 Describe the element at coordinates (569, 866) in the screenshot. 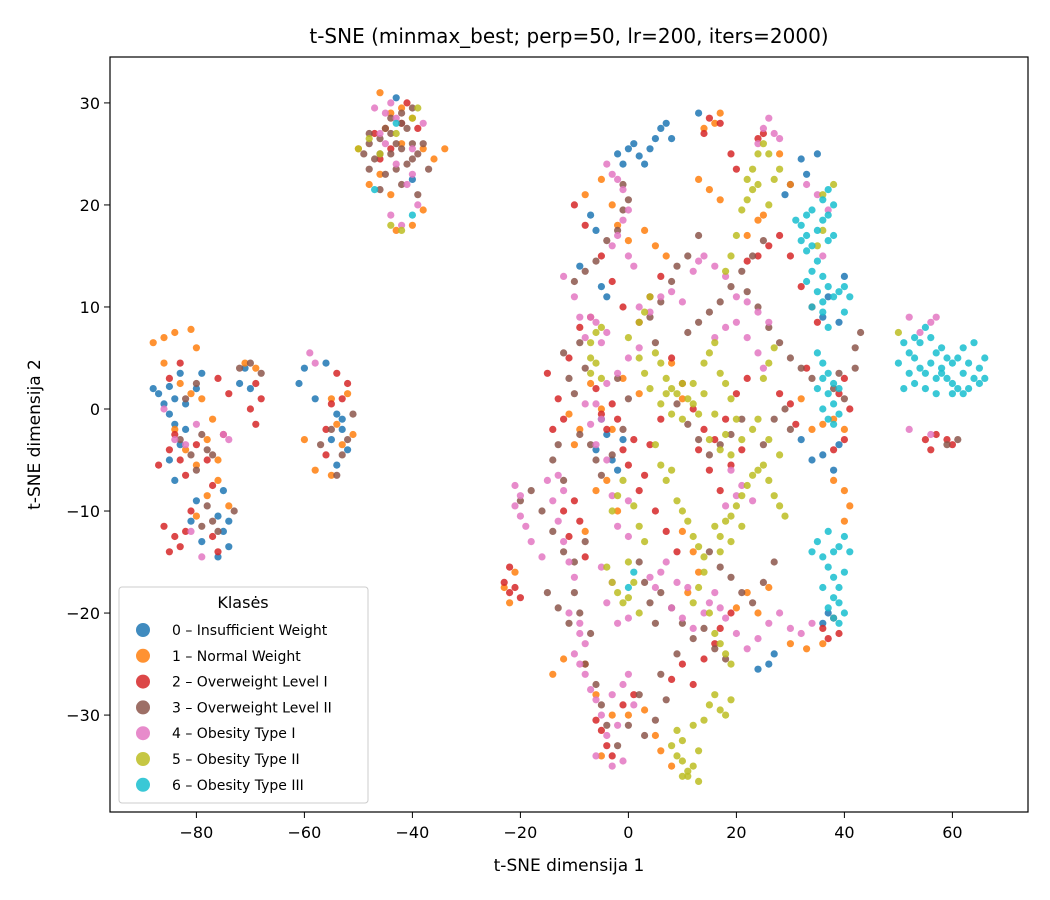

I see `x-axis-label: t-SNE dimensija 1` at that location.